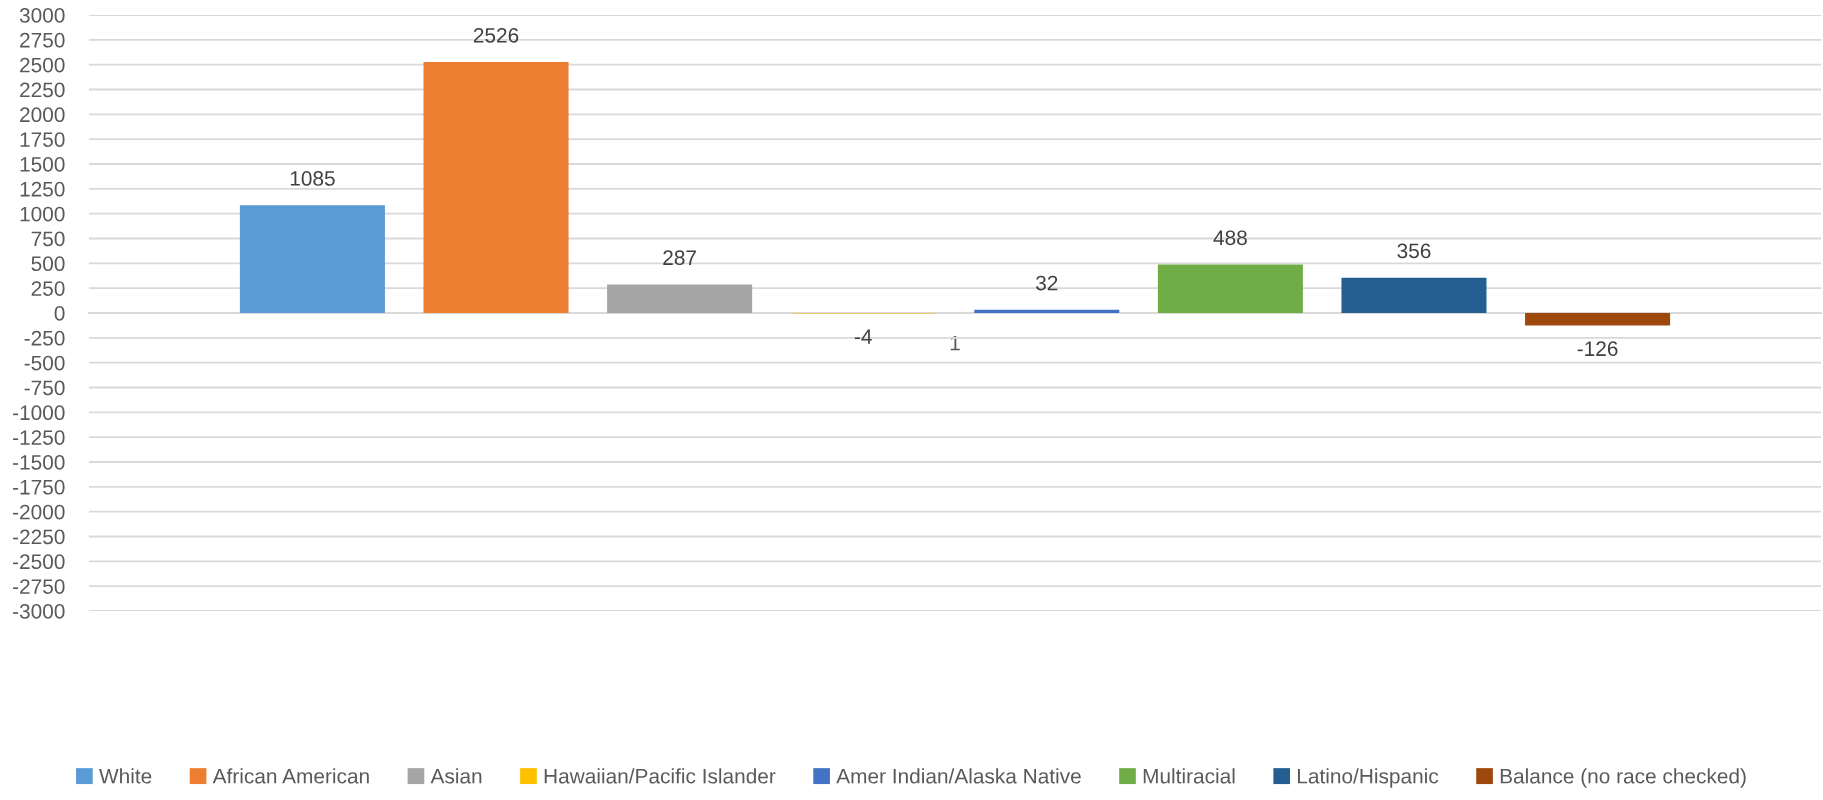 The image size is (1823, 800). I want to click on y-tick-label: -3000, so click(39, 611).